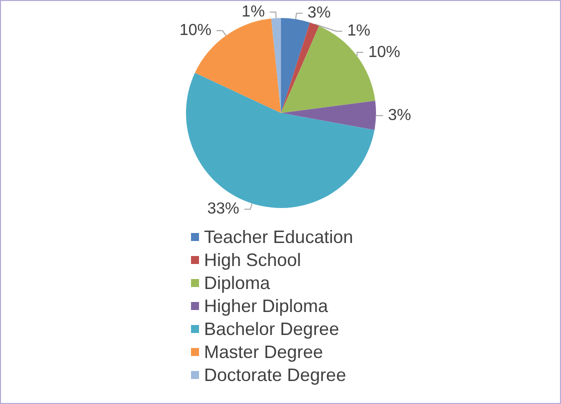  Describe the element at coordinates (279, 237) in the screenshot. I see `legend-label: Teacher Education` at that location.